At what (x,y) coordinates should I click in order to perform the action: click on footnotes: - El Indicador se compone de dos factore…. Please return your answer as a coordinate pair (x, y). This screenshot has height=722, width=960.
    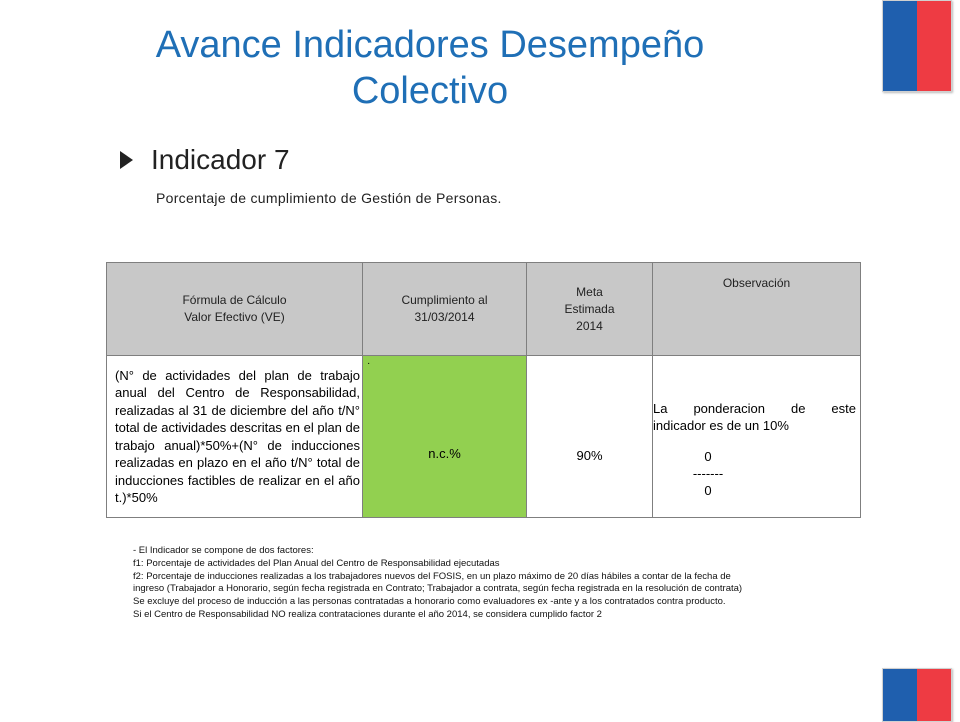
    Looking at the image, I should click on (493, 583).